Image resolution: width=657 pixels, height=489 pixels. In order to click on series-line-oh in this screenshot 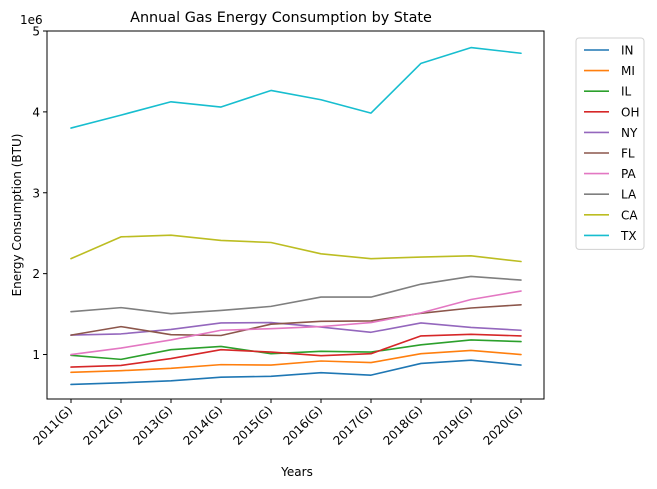, I will do `click(296, 350)`.